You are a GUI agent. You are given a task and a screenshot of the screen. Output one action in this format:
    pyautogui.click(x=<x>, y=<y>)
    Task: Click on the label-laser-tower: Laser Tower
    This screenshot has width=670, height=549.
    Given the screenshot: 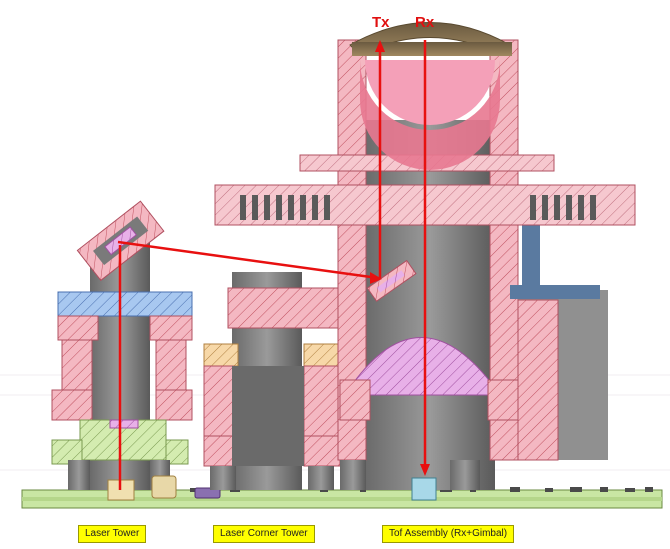 What is the action you would take?
    pyautogui.click(x=112, y=534)
    